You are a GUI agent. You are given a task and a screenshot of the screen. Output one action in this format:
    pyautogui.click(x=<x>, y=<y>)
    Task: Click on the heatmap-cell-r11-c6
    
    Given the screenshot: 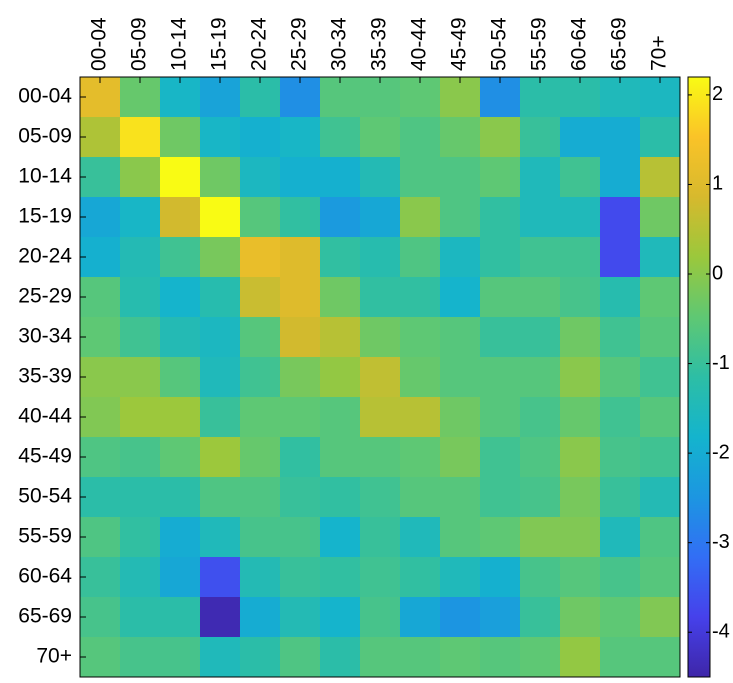 What is the action you would take?
    pyautogui.click(x=340, y=537)
    